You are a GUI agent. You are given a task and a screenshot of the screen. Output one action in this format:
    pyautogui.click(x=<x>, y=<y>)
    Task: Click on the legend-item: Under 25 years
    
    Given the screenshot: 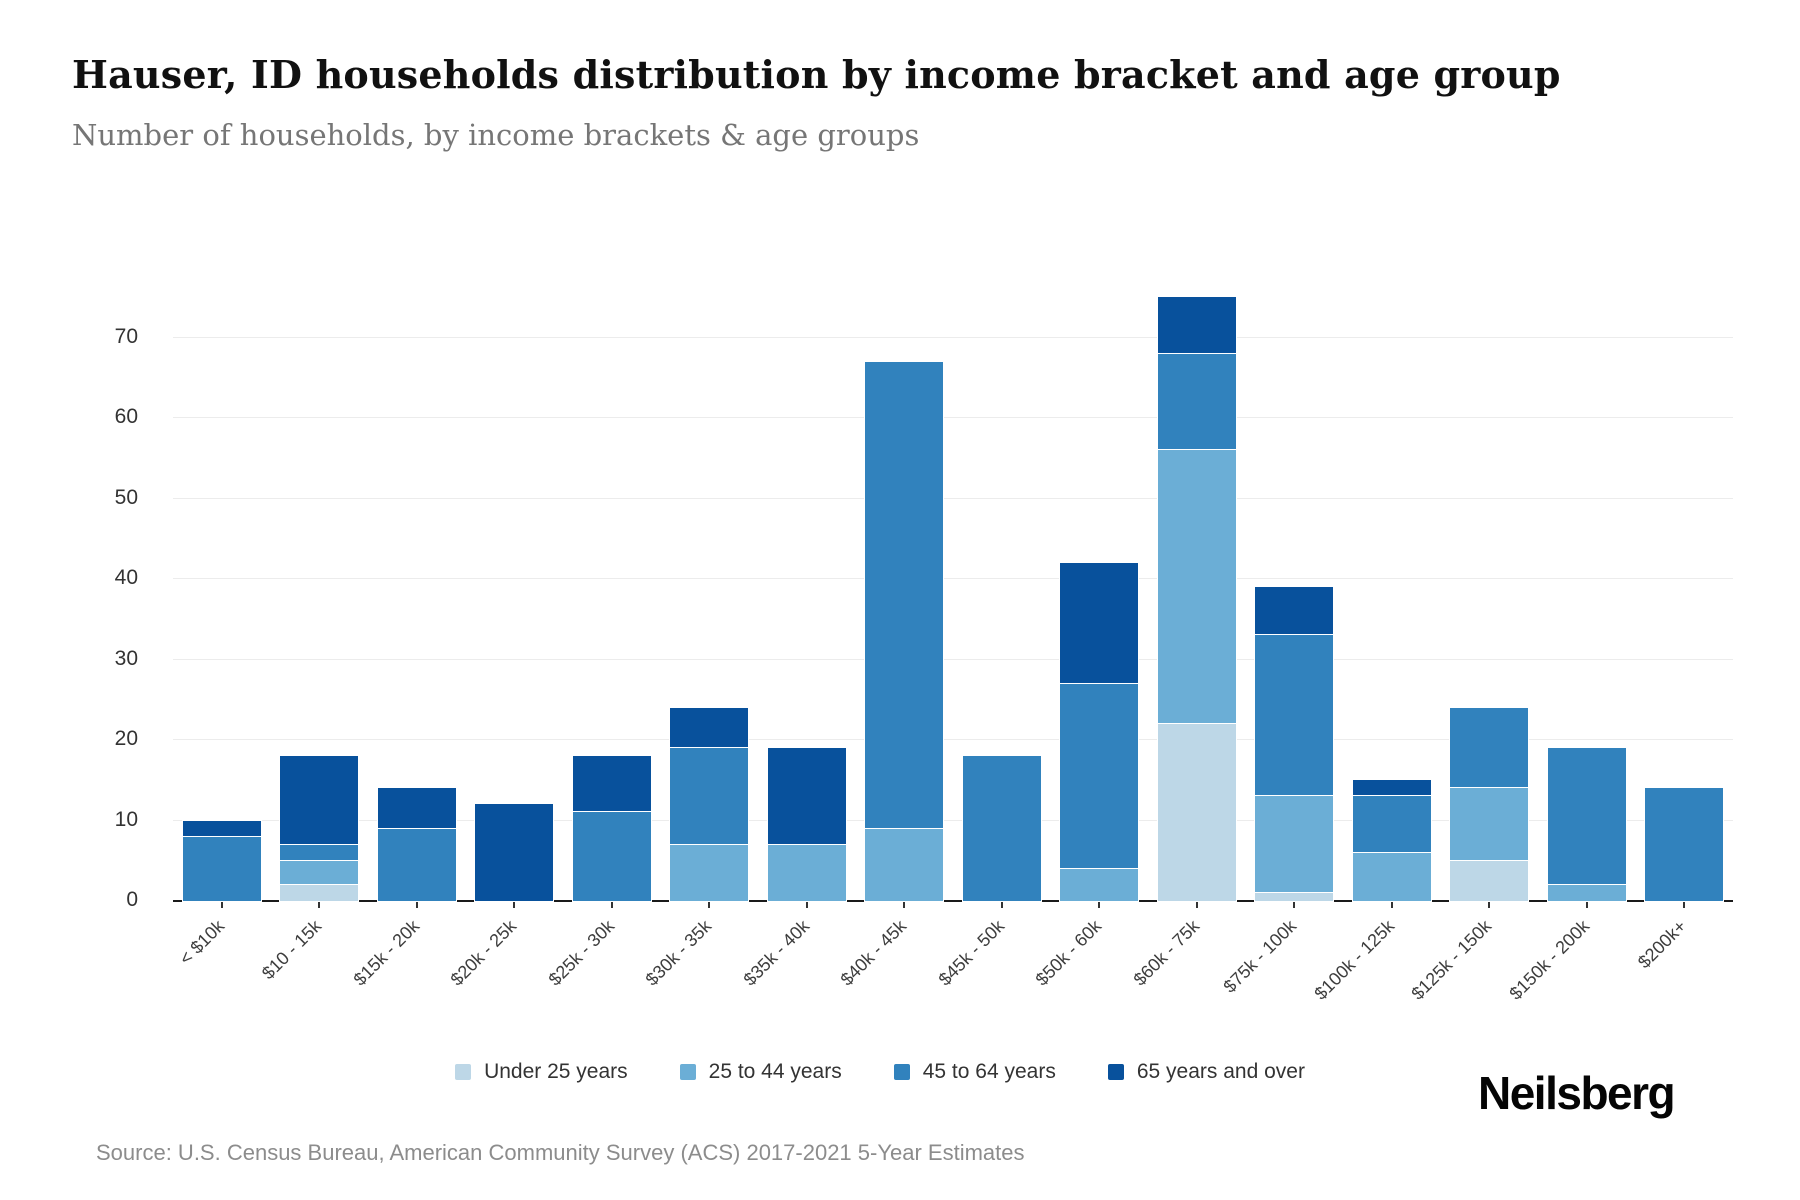 What is the action you would take?
    pyautogui.click(x=541, y=1072)
    